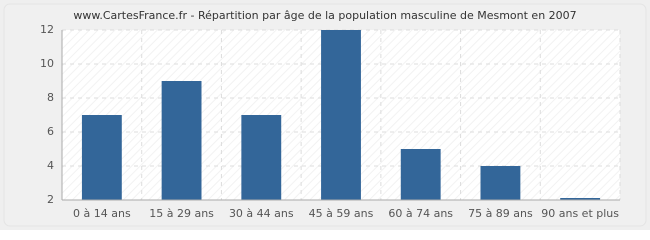 Image resolution: width=650 pixels, height=240 pixels. What do you see at coordinates (580, 213) in the screenshot?
I see `x-tick-label: 90 ans et plus` at bounding box center [580, 213].